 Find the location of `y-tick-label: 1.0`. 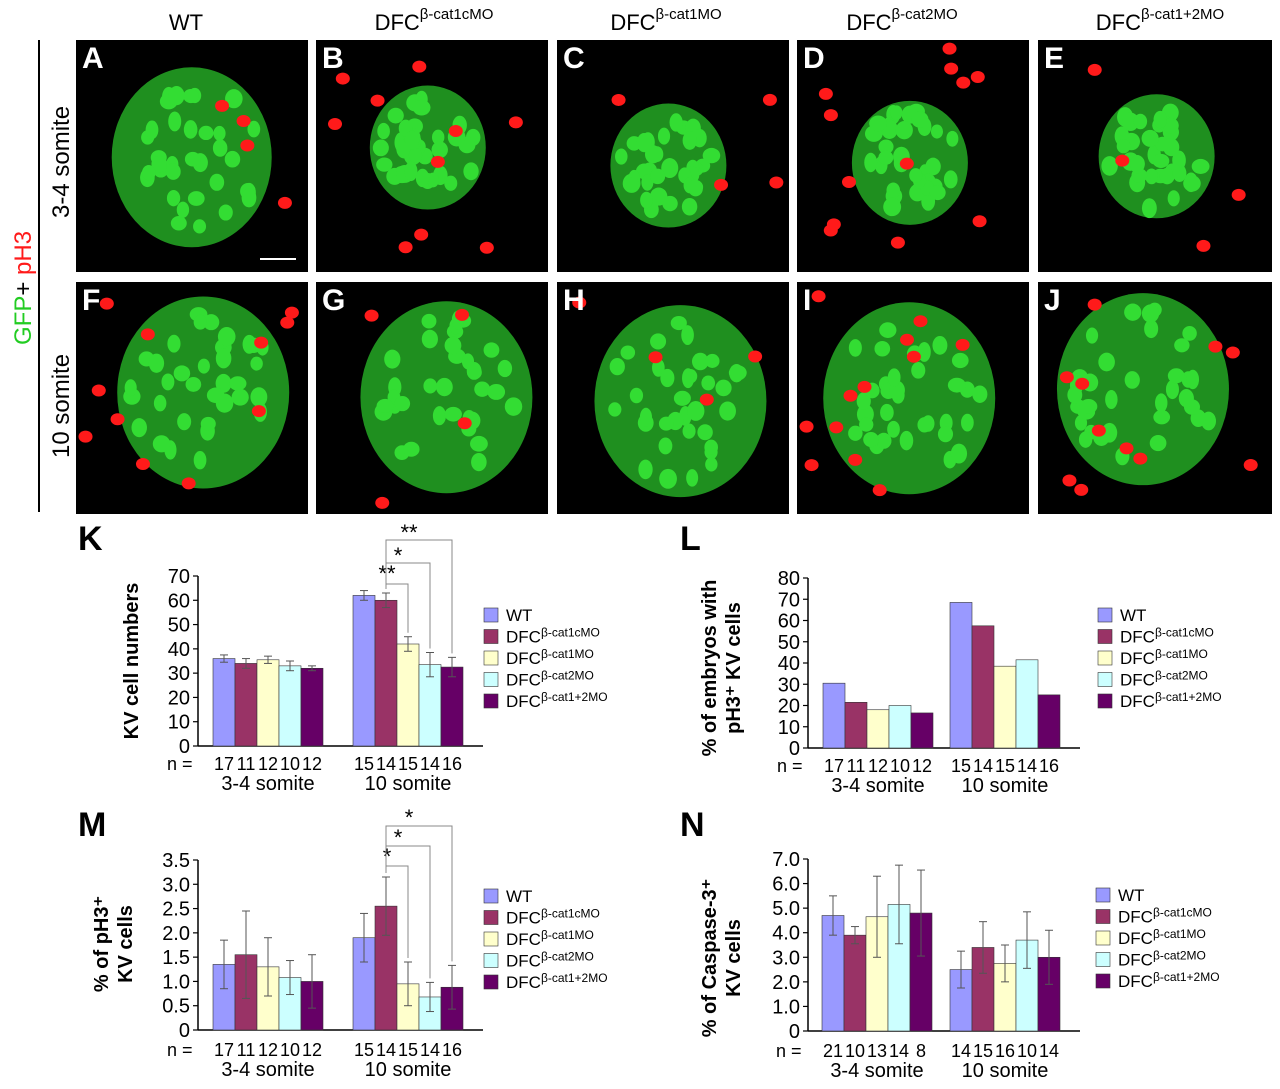

y-tick-label: 1.0 is located at coordinates (176, 982).